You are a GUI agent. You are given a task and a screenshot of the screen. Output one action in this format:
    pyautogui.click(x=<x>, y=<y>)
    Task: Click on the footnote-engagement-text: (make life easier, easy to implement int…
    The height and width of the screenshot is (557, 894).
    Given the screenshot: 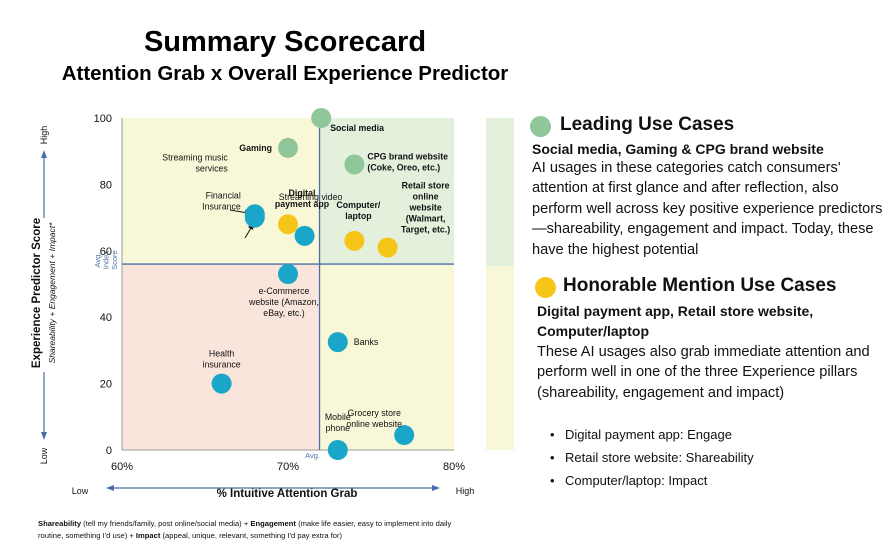 What is the action you would take?
    pyautogui.click(x=245, y=529)
    